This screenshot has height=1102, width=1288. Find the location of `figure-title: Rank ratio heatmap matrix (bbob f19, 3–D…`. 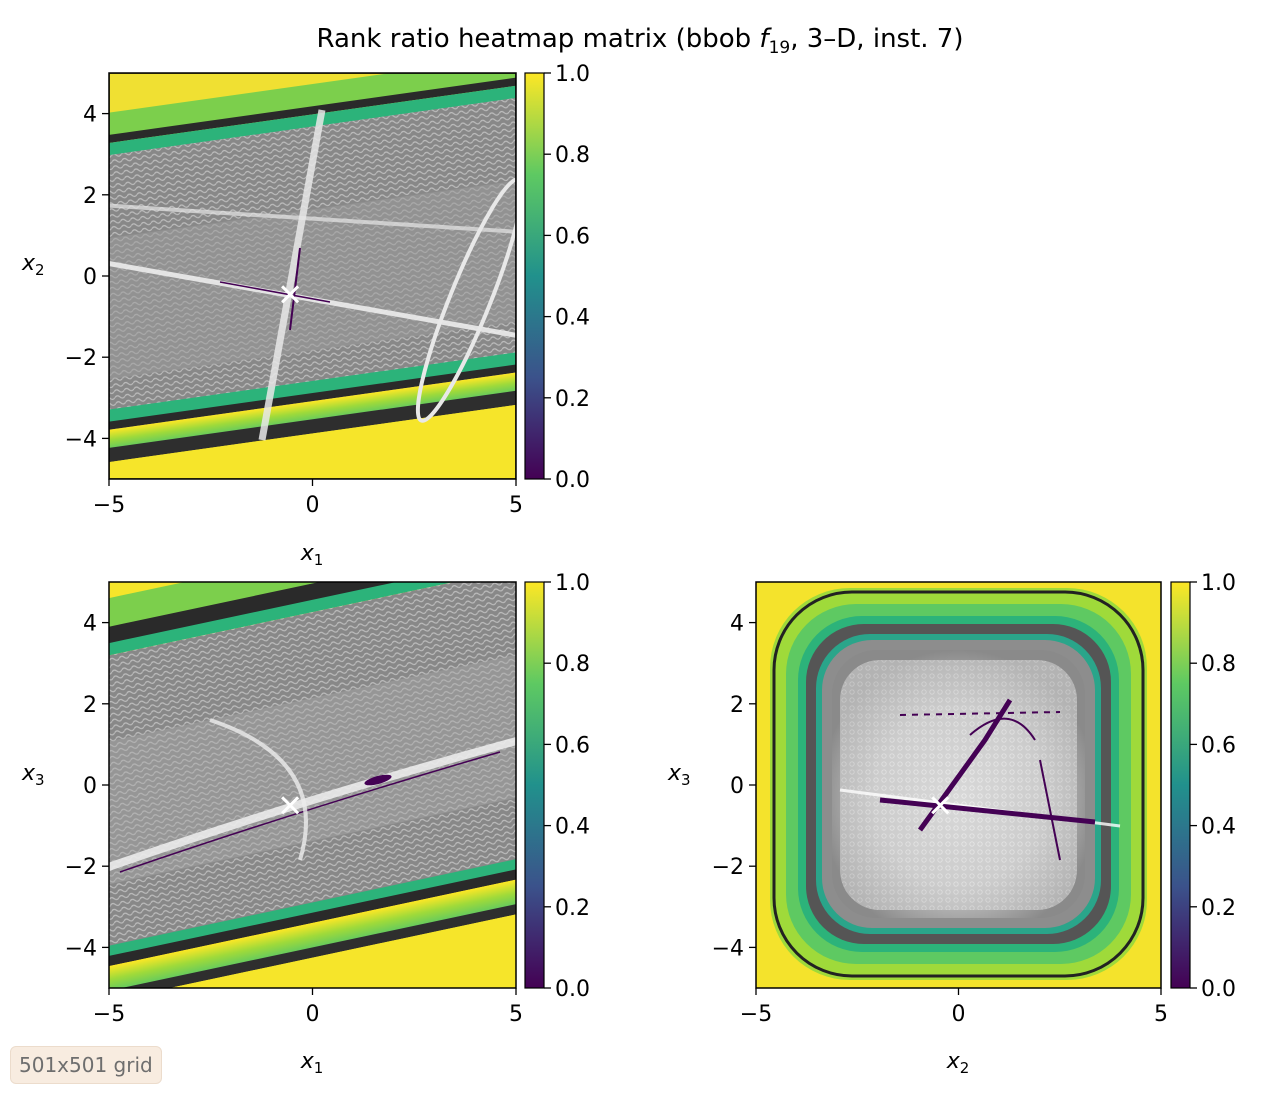

figure-title: Rank ratio heatmap matrix (bbob f19, 3–D… is located at coordinates (640, 41).